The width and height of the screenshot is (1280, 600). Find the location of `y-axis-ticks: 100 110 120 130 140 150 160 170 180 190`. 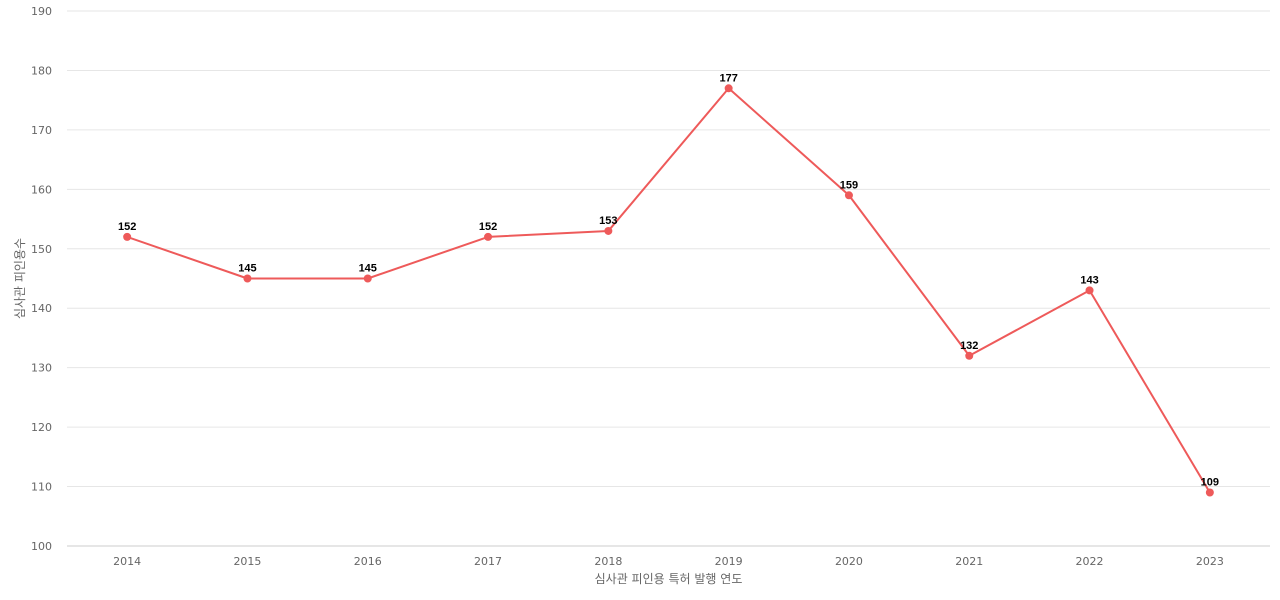

y-axis-ticks: 100 110 120 130 140 150 160 170 180 190 is located at coordinates (41, 279).